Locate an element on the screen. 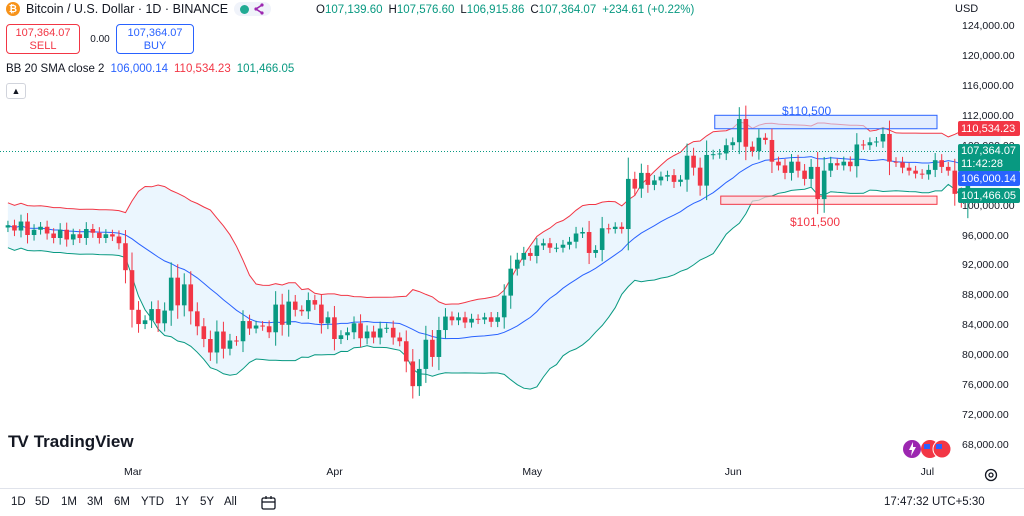 This screenshot has height=516, width=1024. sell-button: 107,364.07 SELL is located at coordinates (43, 39).